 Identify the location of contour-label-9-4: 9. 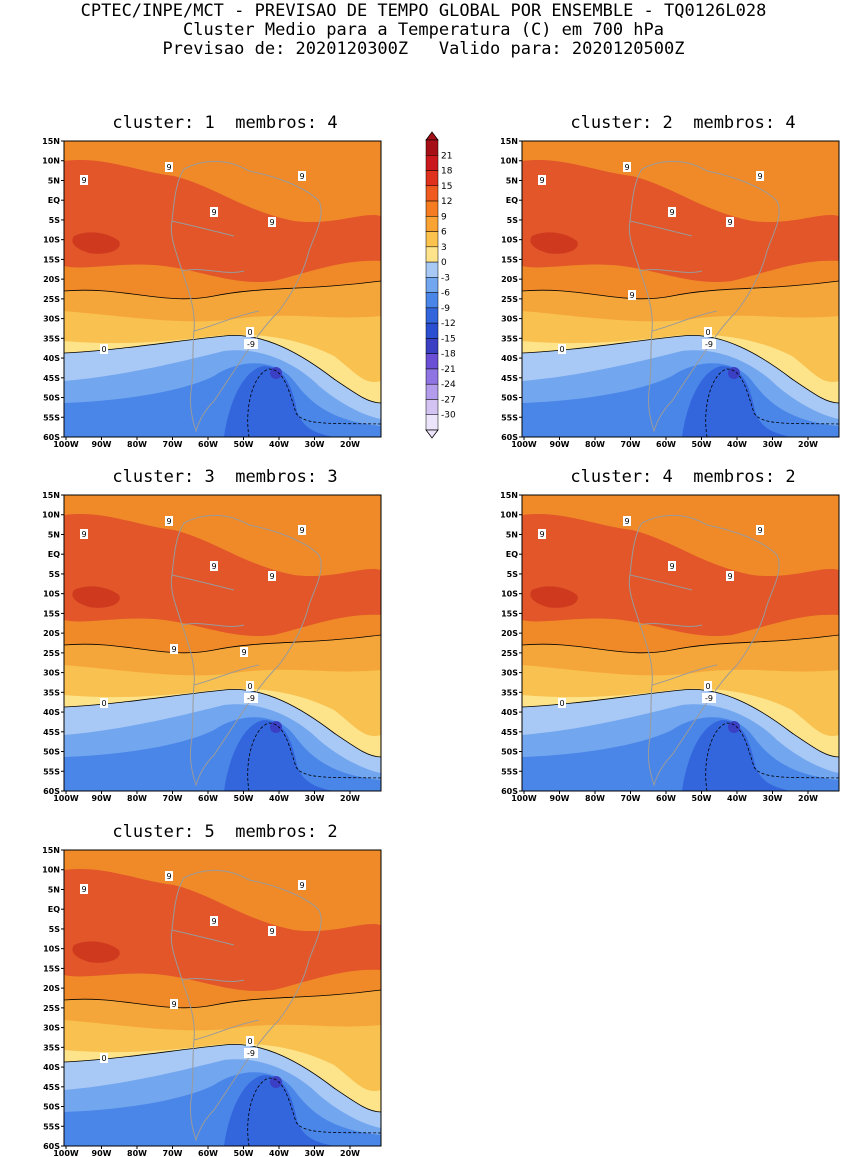
(759, 530).